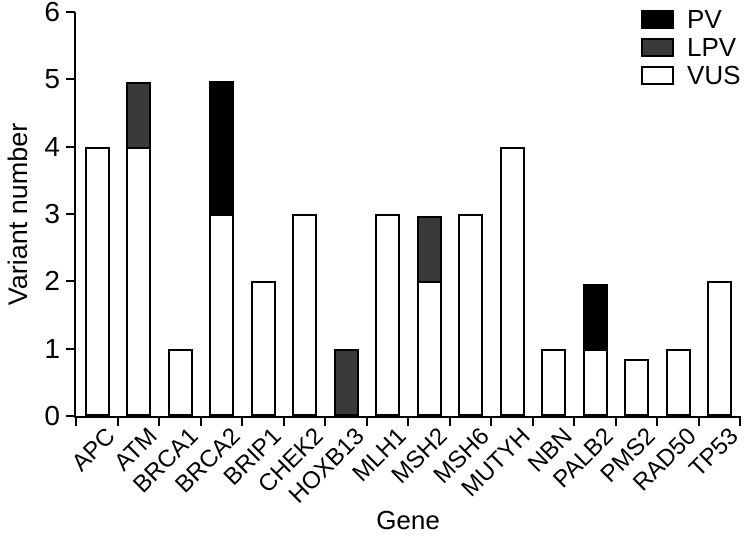 The image size is (746, 543). Describe the element at coordinates (704, 19) in the screenshot. I see `legend-label: PV` at that location.